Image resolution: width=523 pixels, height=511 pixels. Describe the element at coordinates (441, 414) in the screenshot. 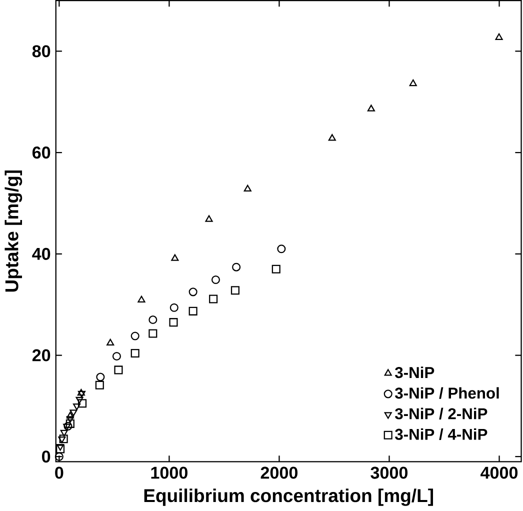

I see `legend-label: 3-NiP / 2-NiP` at that location.